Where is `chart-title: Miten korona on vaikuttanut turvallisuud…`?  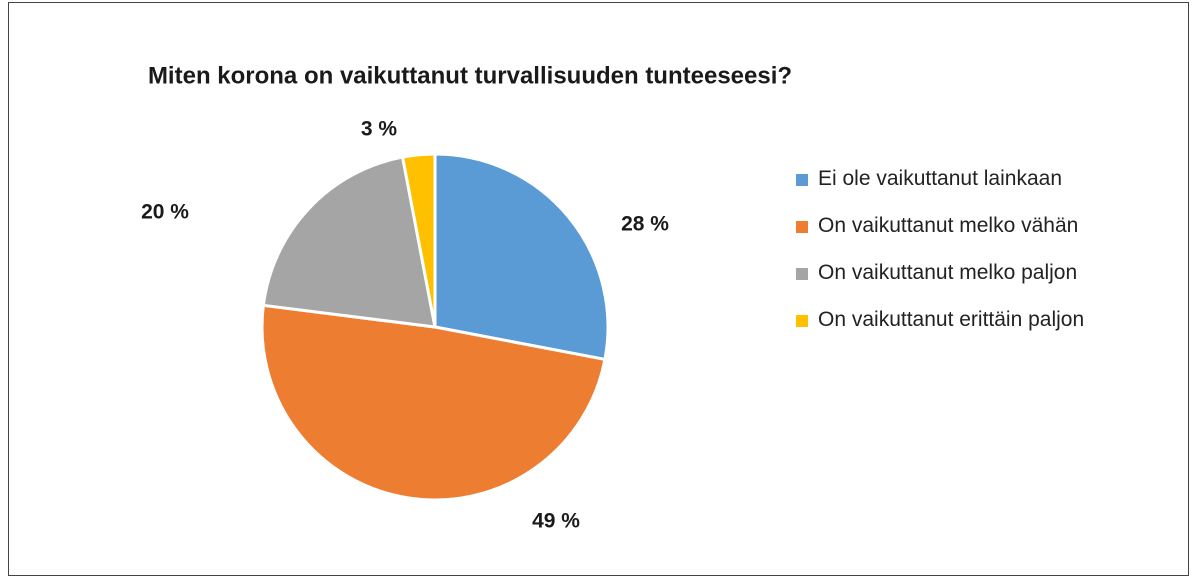
chart-title: Miten korona on vaikuttanut turvallisuud… is located at coordinates (470, 75).